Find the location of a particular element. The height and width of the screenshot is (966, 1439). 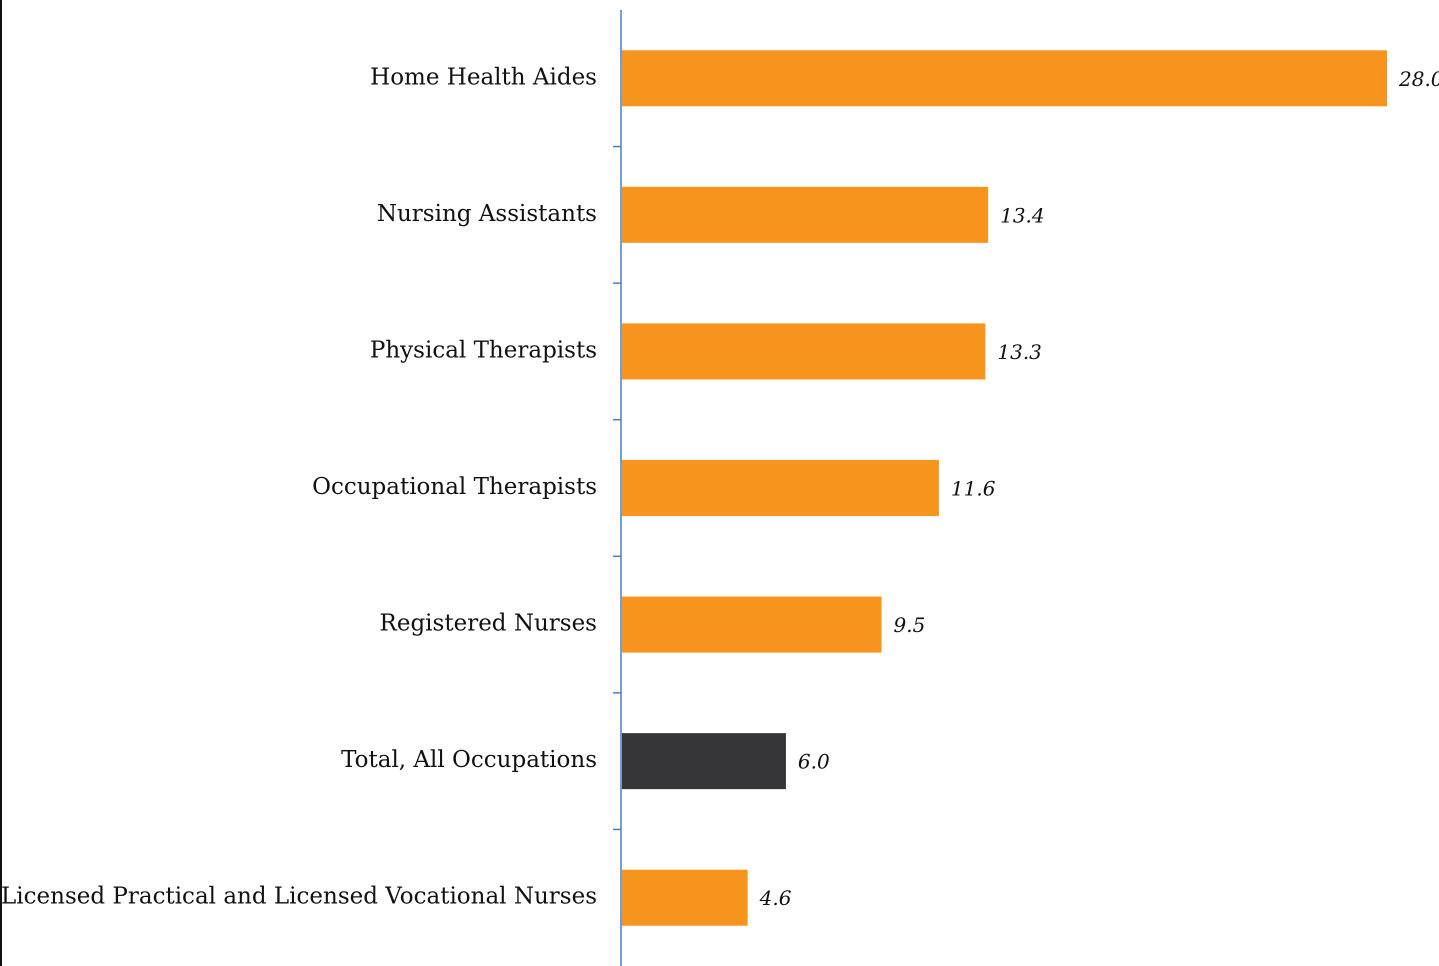

value-label: 28.0 is located at coordinates (1418, 79).